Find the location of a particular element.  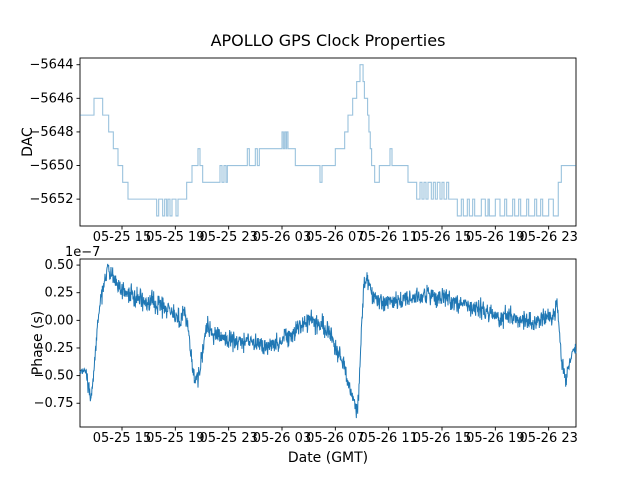

y-tick-label: 0.00 is located at coordinates (59, 320).